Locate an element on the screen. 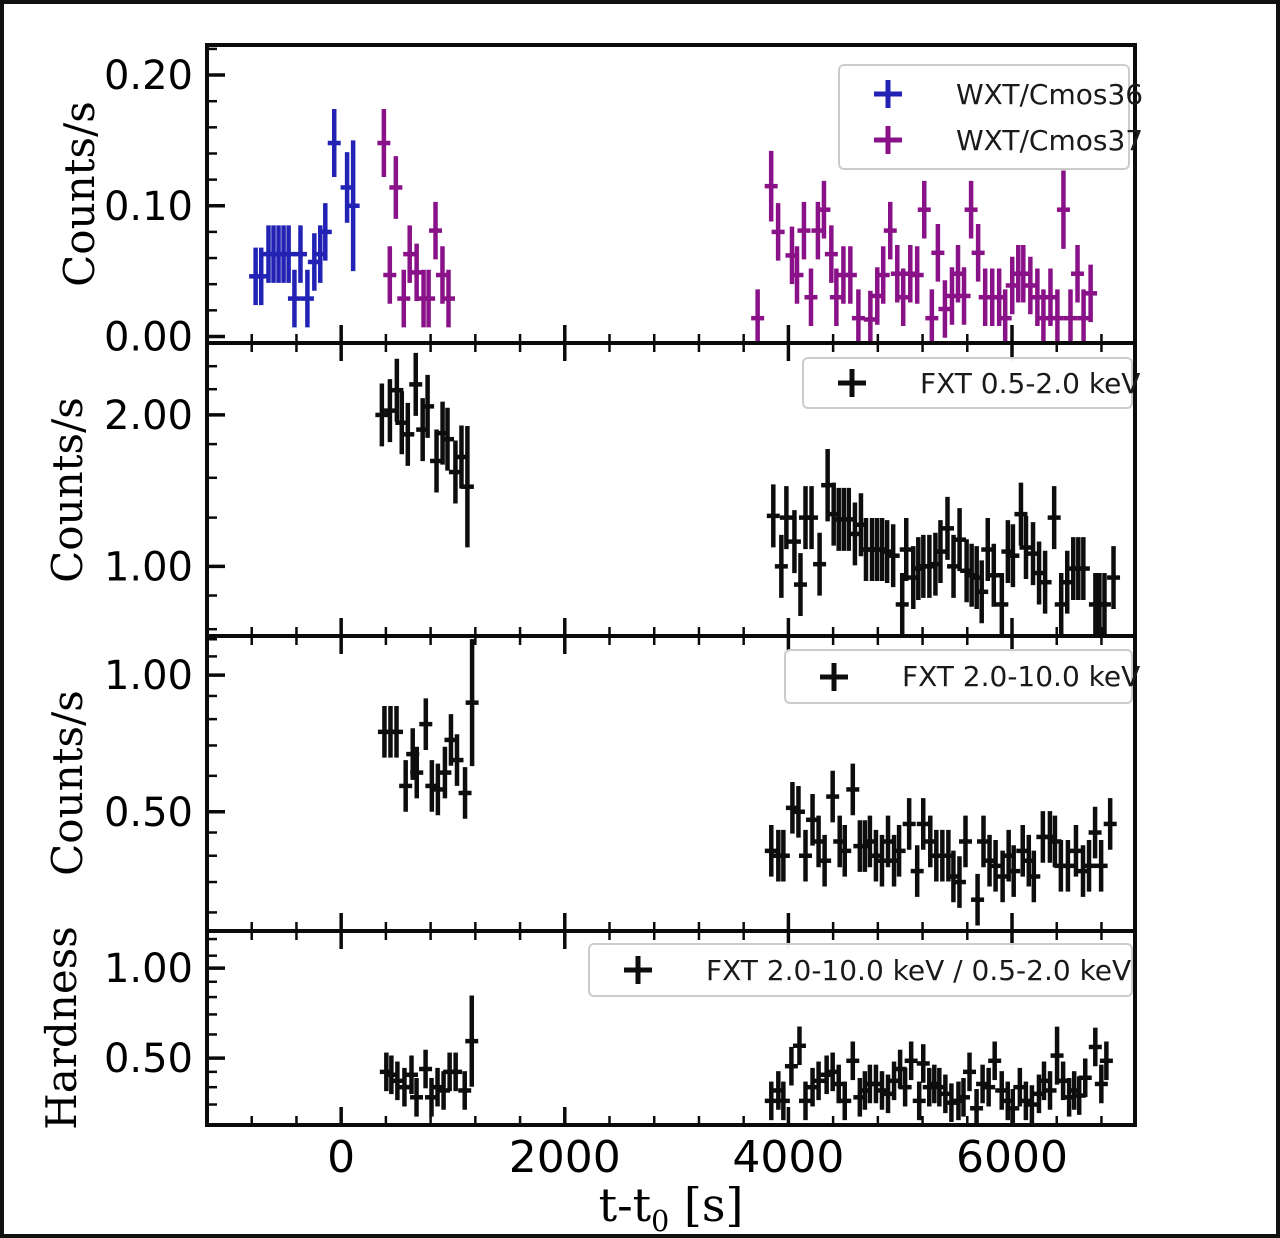  y-tick-label: 2.00 is located at coordinates (148, 416).